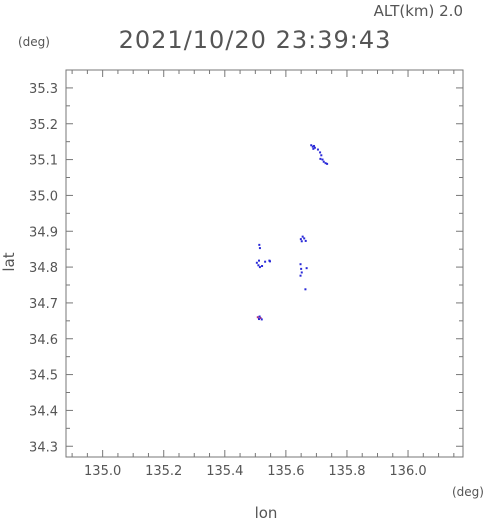 The image size is (491, 521). I want to click on x-tick-label: 135.8, so click(346, 471).